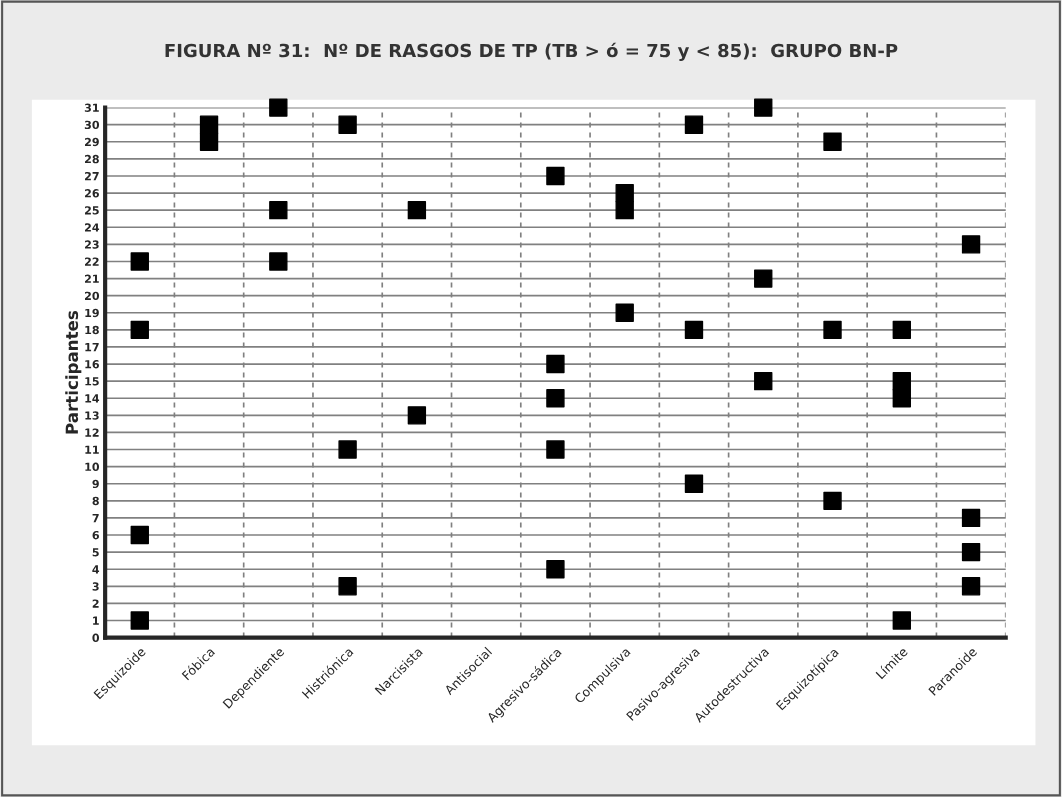  I want to click on y-tick-label: 7, so click(95, 518).